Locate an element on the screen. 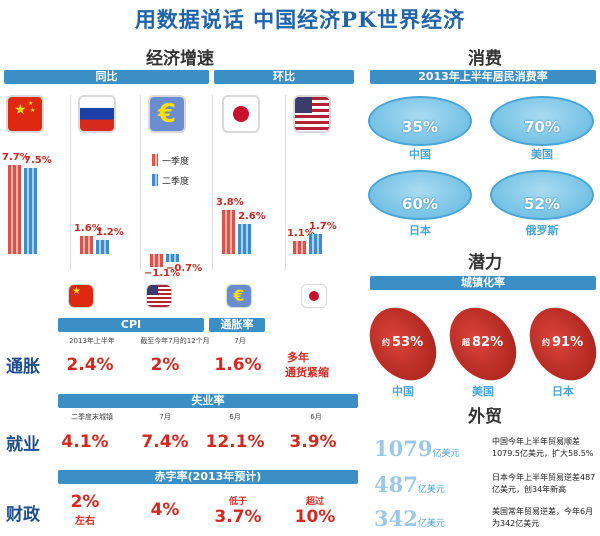 The width and height of the screenshot is (600, 536). trade-desc: 日本今年上半年贸易逆差487亿美元，创34年新高 is located at coordinates (544, 483).